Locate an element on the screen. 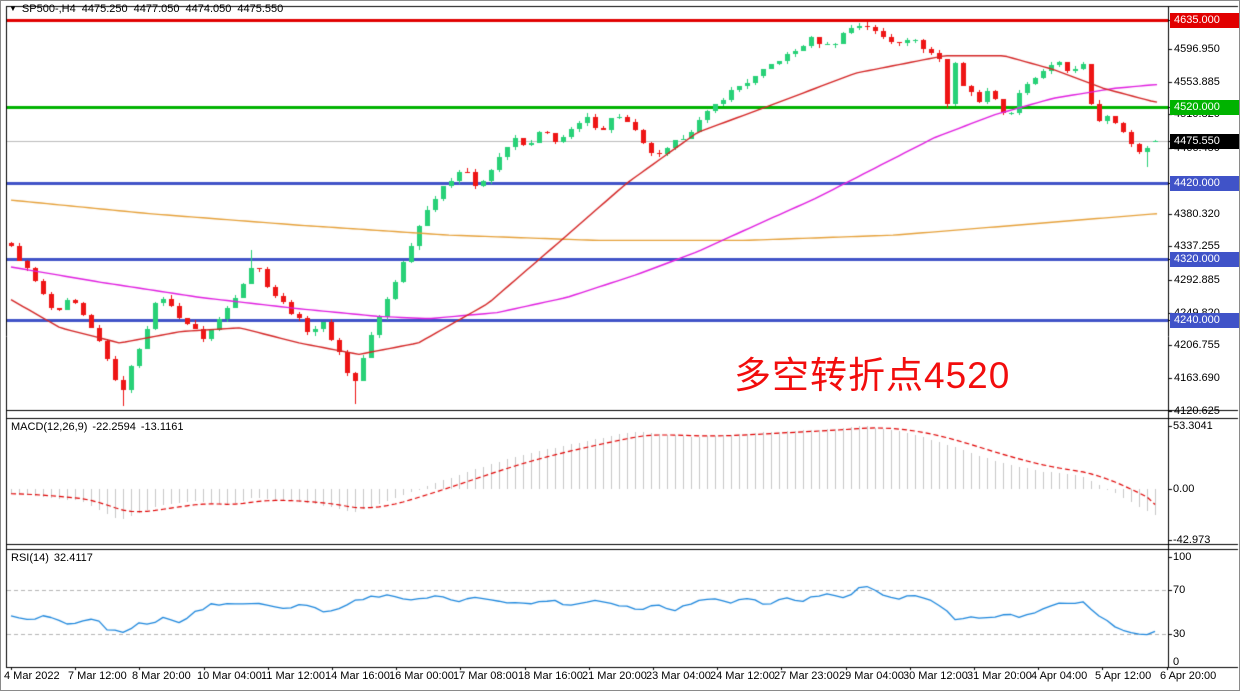 Image resolution: width=1240 pixels, height=691 pixels. time-axis-label: 27 Mar 23:00 is located at coordinates (806, 676).